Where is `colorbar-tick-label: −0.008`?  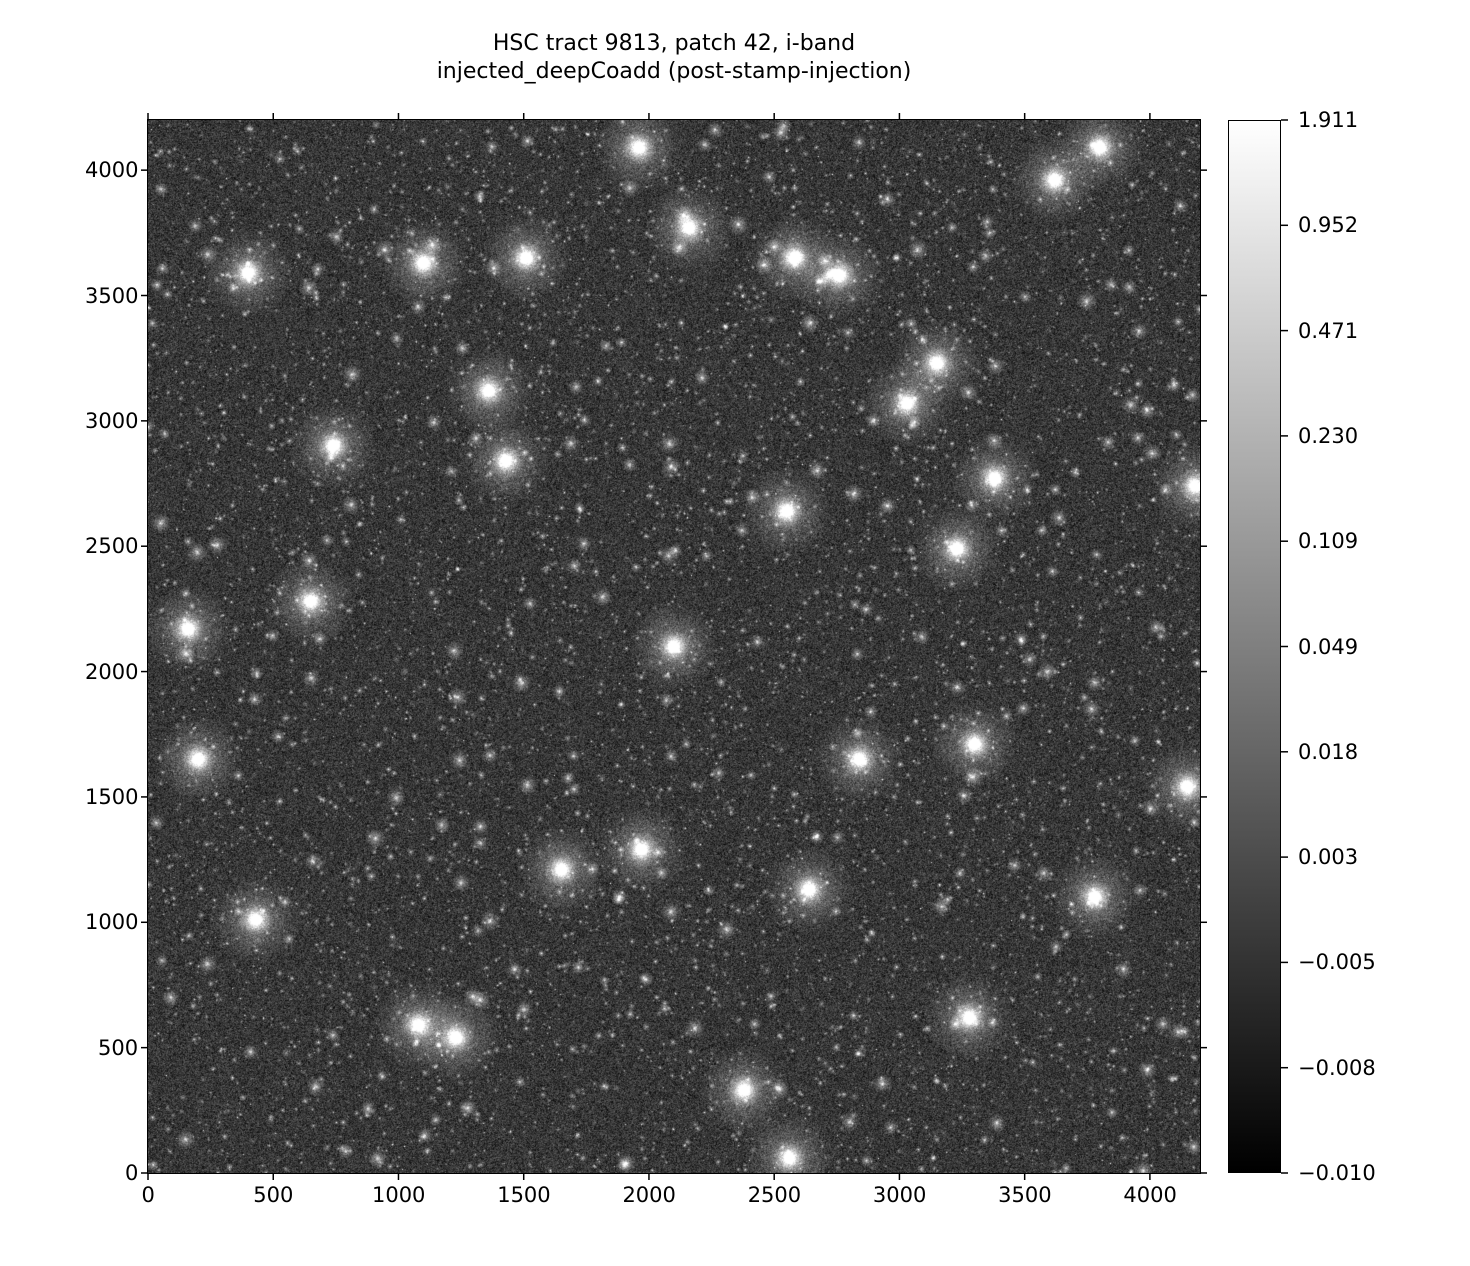 colorbar-tick-label: −0.008 is located at coordinates (1337, 1067).